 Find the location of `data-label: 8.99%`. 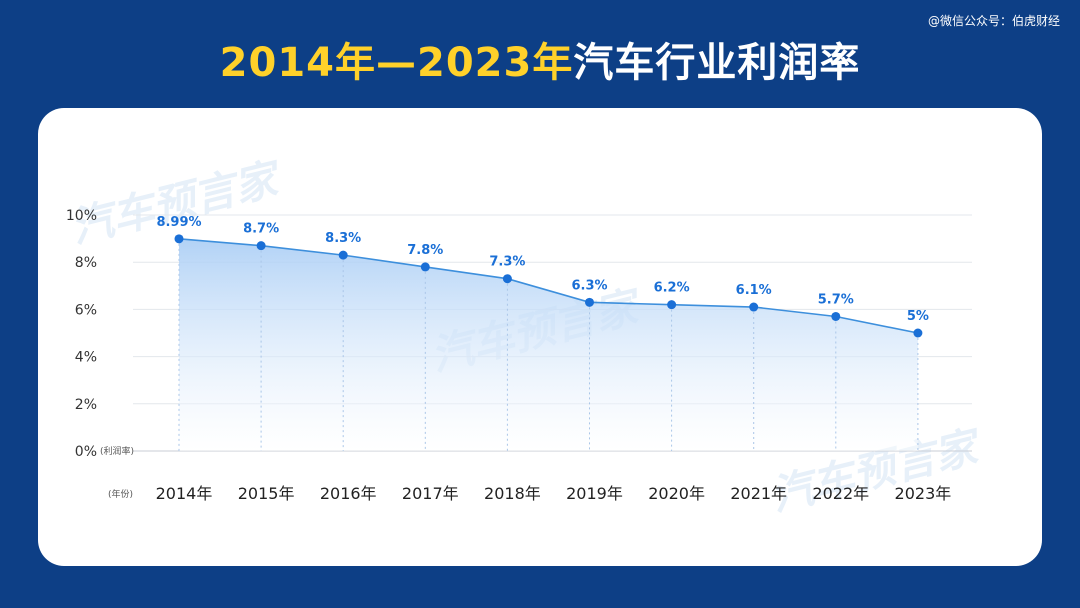

data-label: 8.99% is located at coordinates (178, 222).